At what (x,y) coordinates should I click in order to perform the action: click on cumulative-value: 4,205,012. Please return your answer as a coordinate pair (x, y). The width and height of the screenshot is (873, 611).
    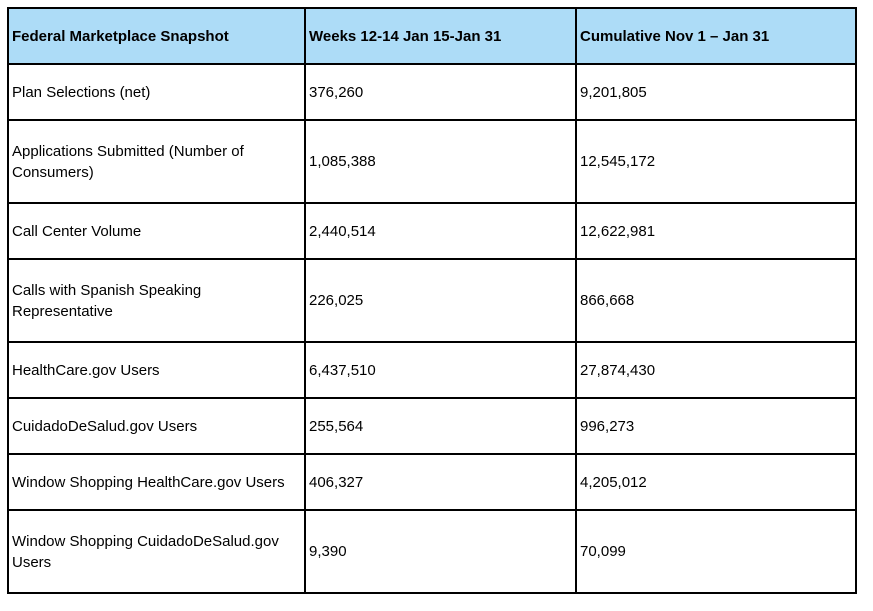
    Looking at the image, I should click on (716, 482).